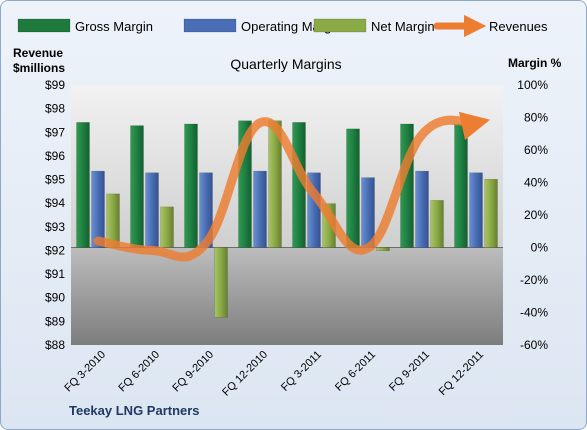  What do you see at coordinates (55, 109) in the screenshot?
I see `left-tick-label: $98` at bounding box center [55, 109].